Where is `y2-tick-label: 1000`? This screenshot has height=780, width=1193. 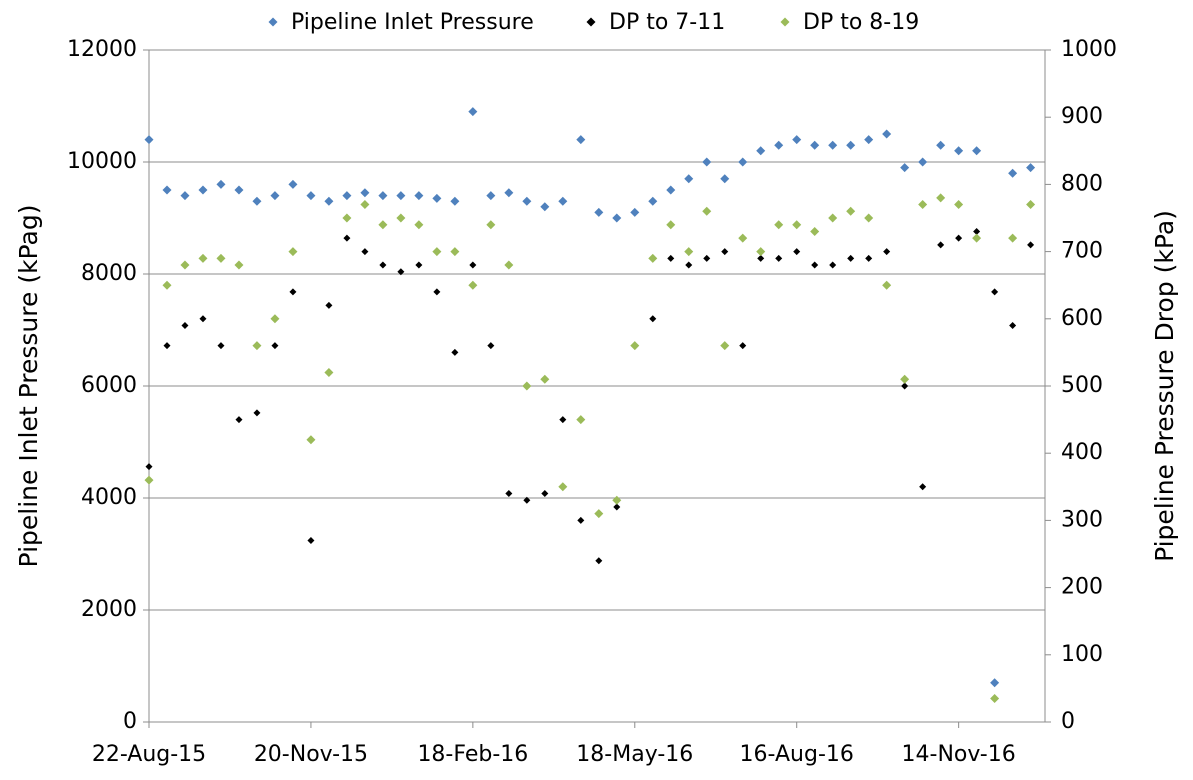
y2-tick-label: 1000 is located at coordinates (1089, 49).